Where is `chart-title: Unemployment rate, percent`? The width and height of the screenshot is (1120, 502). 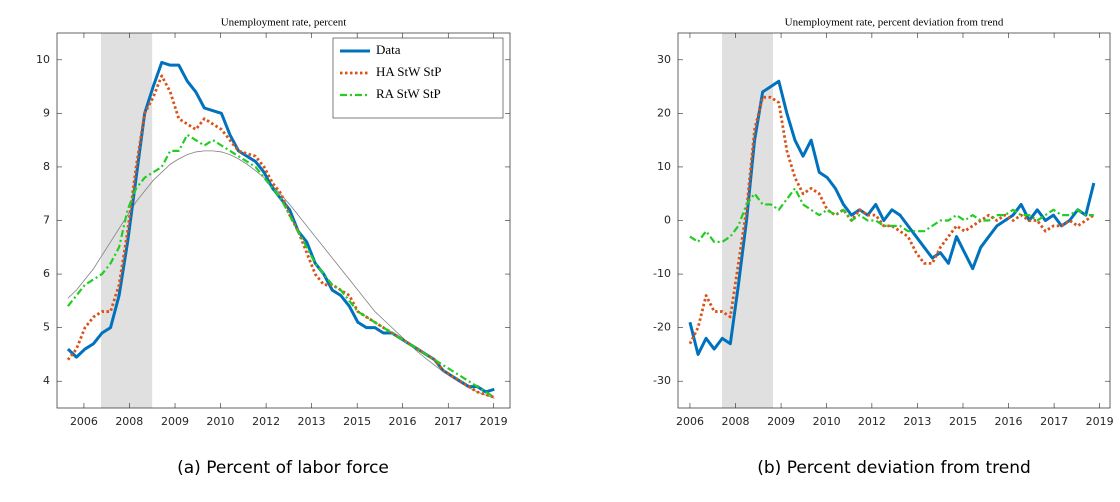
chart-title: Unemployment rate, percent is located at coordinates (284, 23).